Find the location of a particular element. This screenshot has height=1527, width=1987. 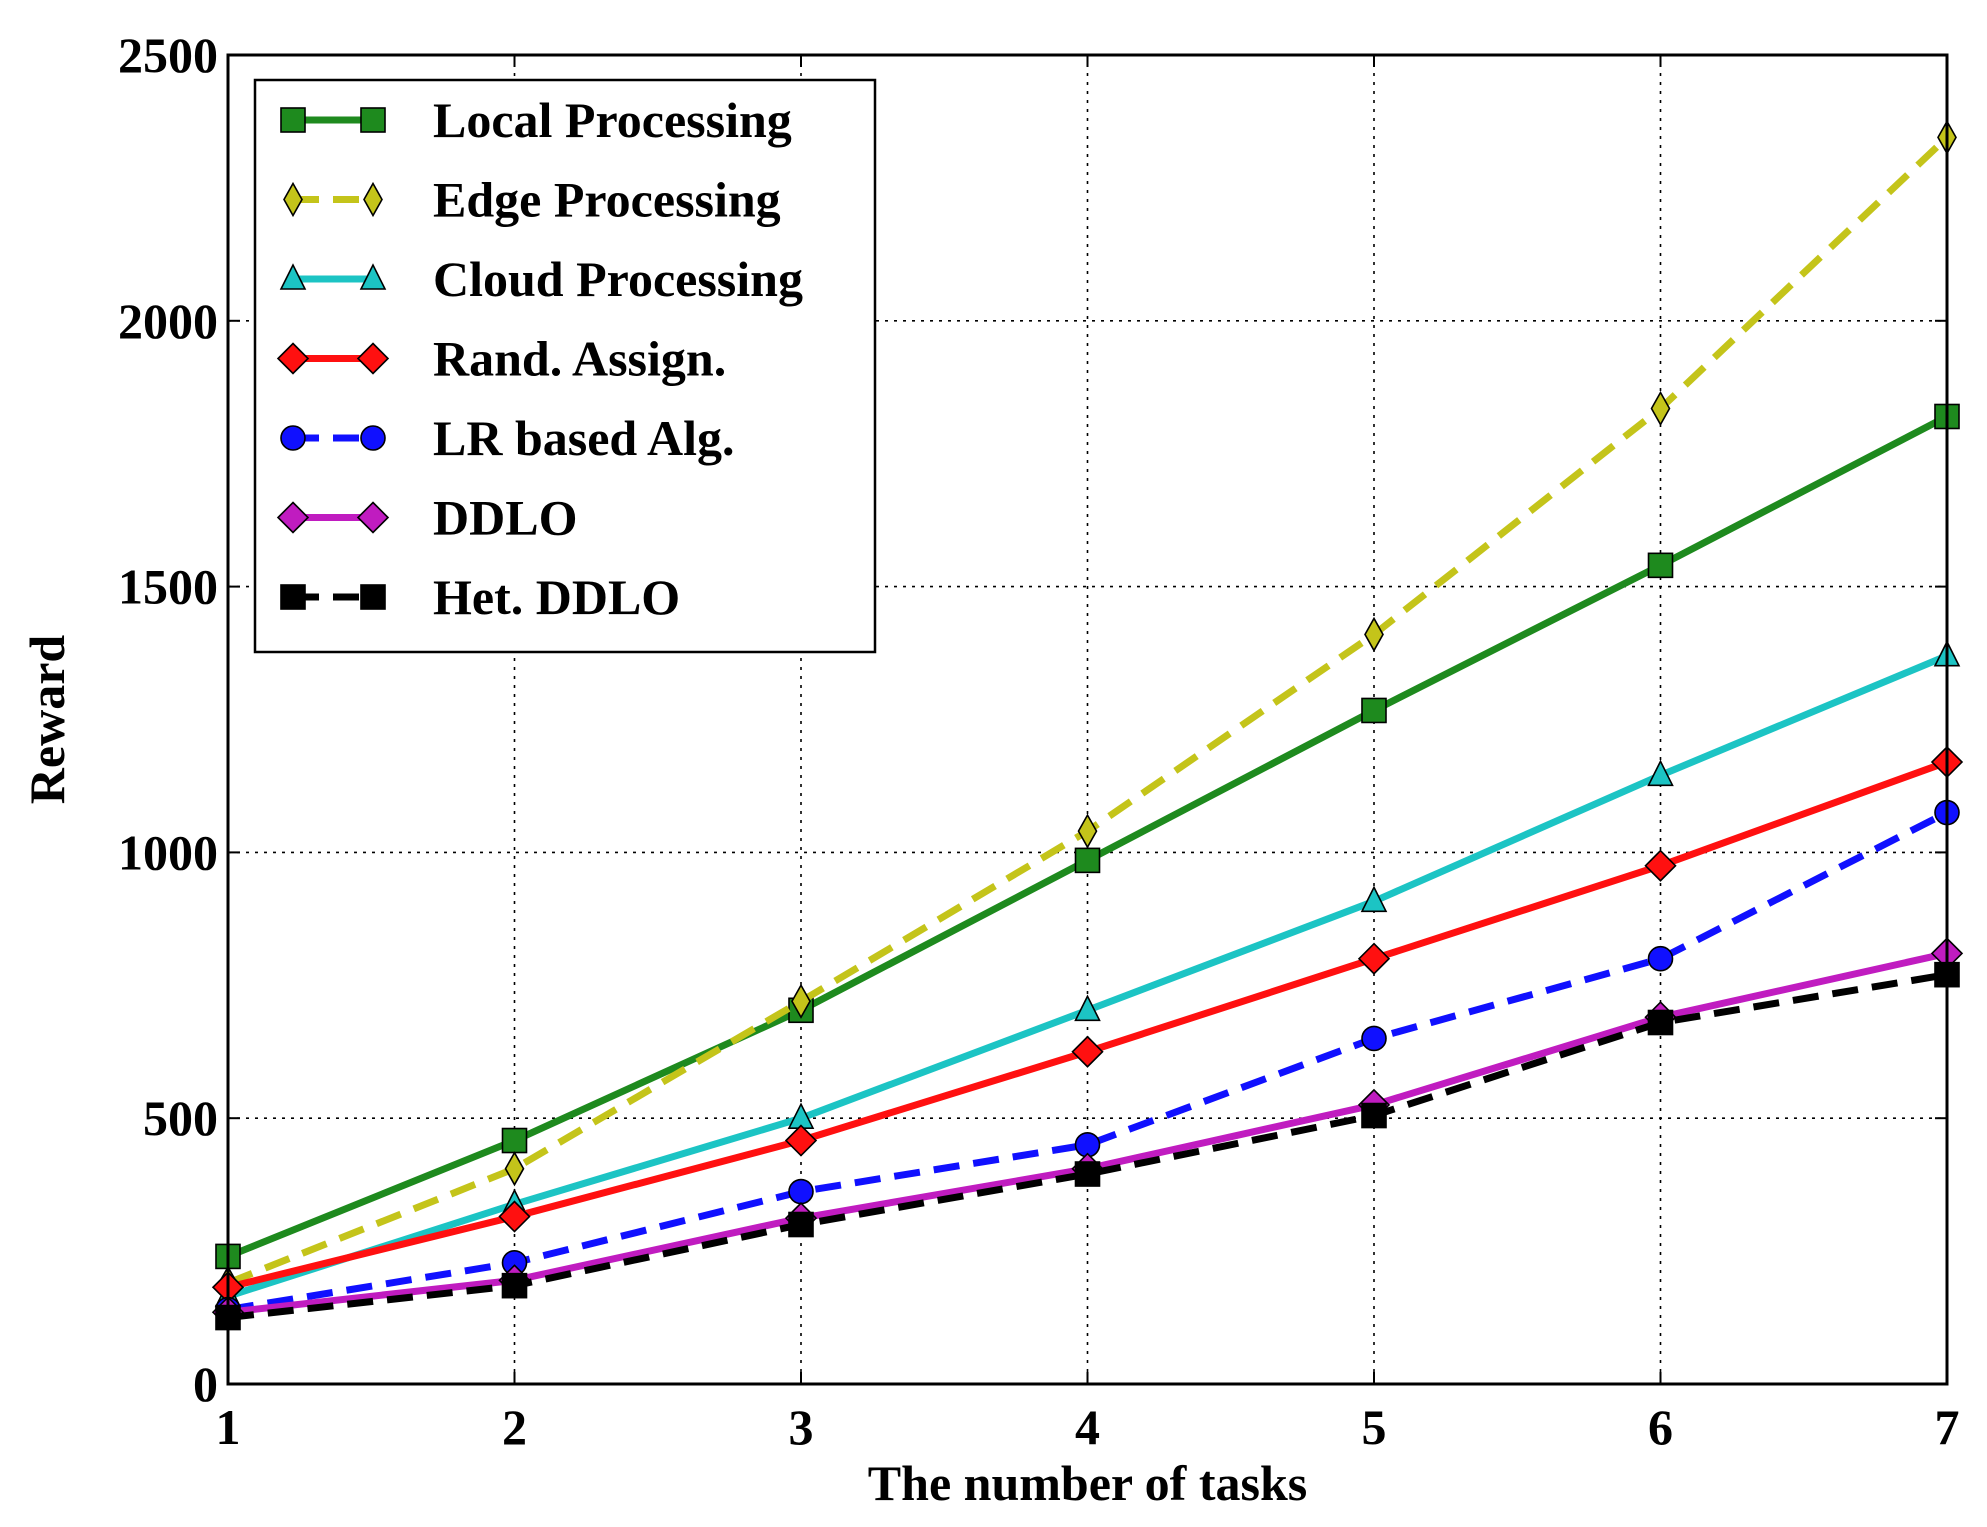

legend-label: Rand. Assign. is located at coordinates (579, 359).